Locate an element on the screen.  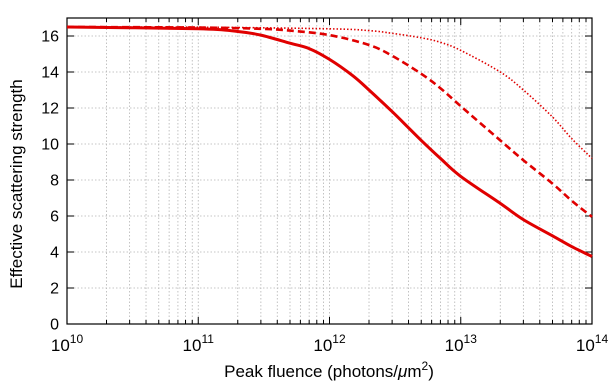
y-axis-label: Effective scattering strength is located at coordinates (16, 183).